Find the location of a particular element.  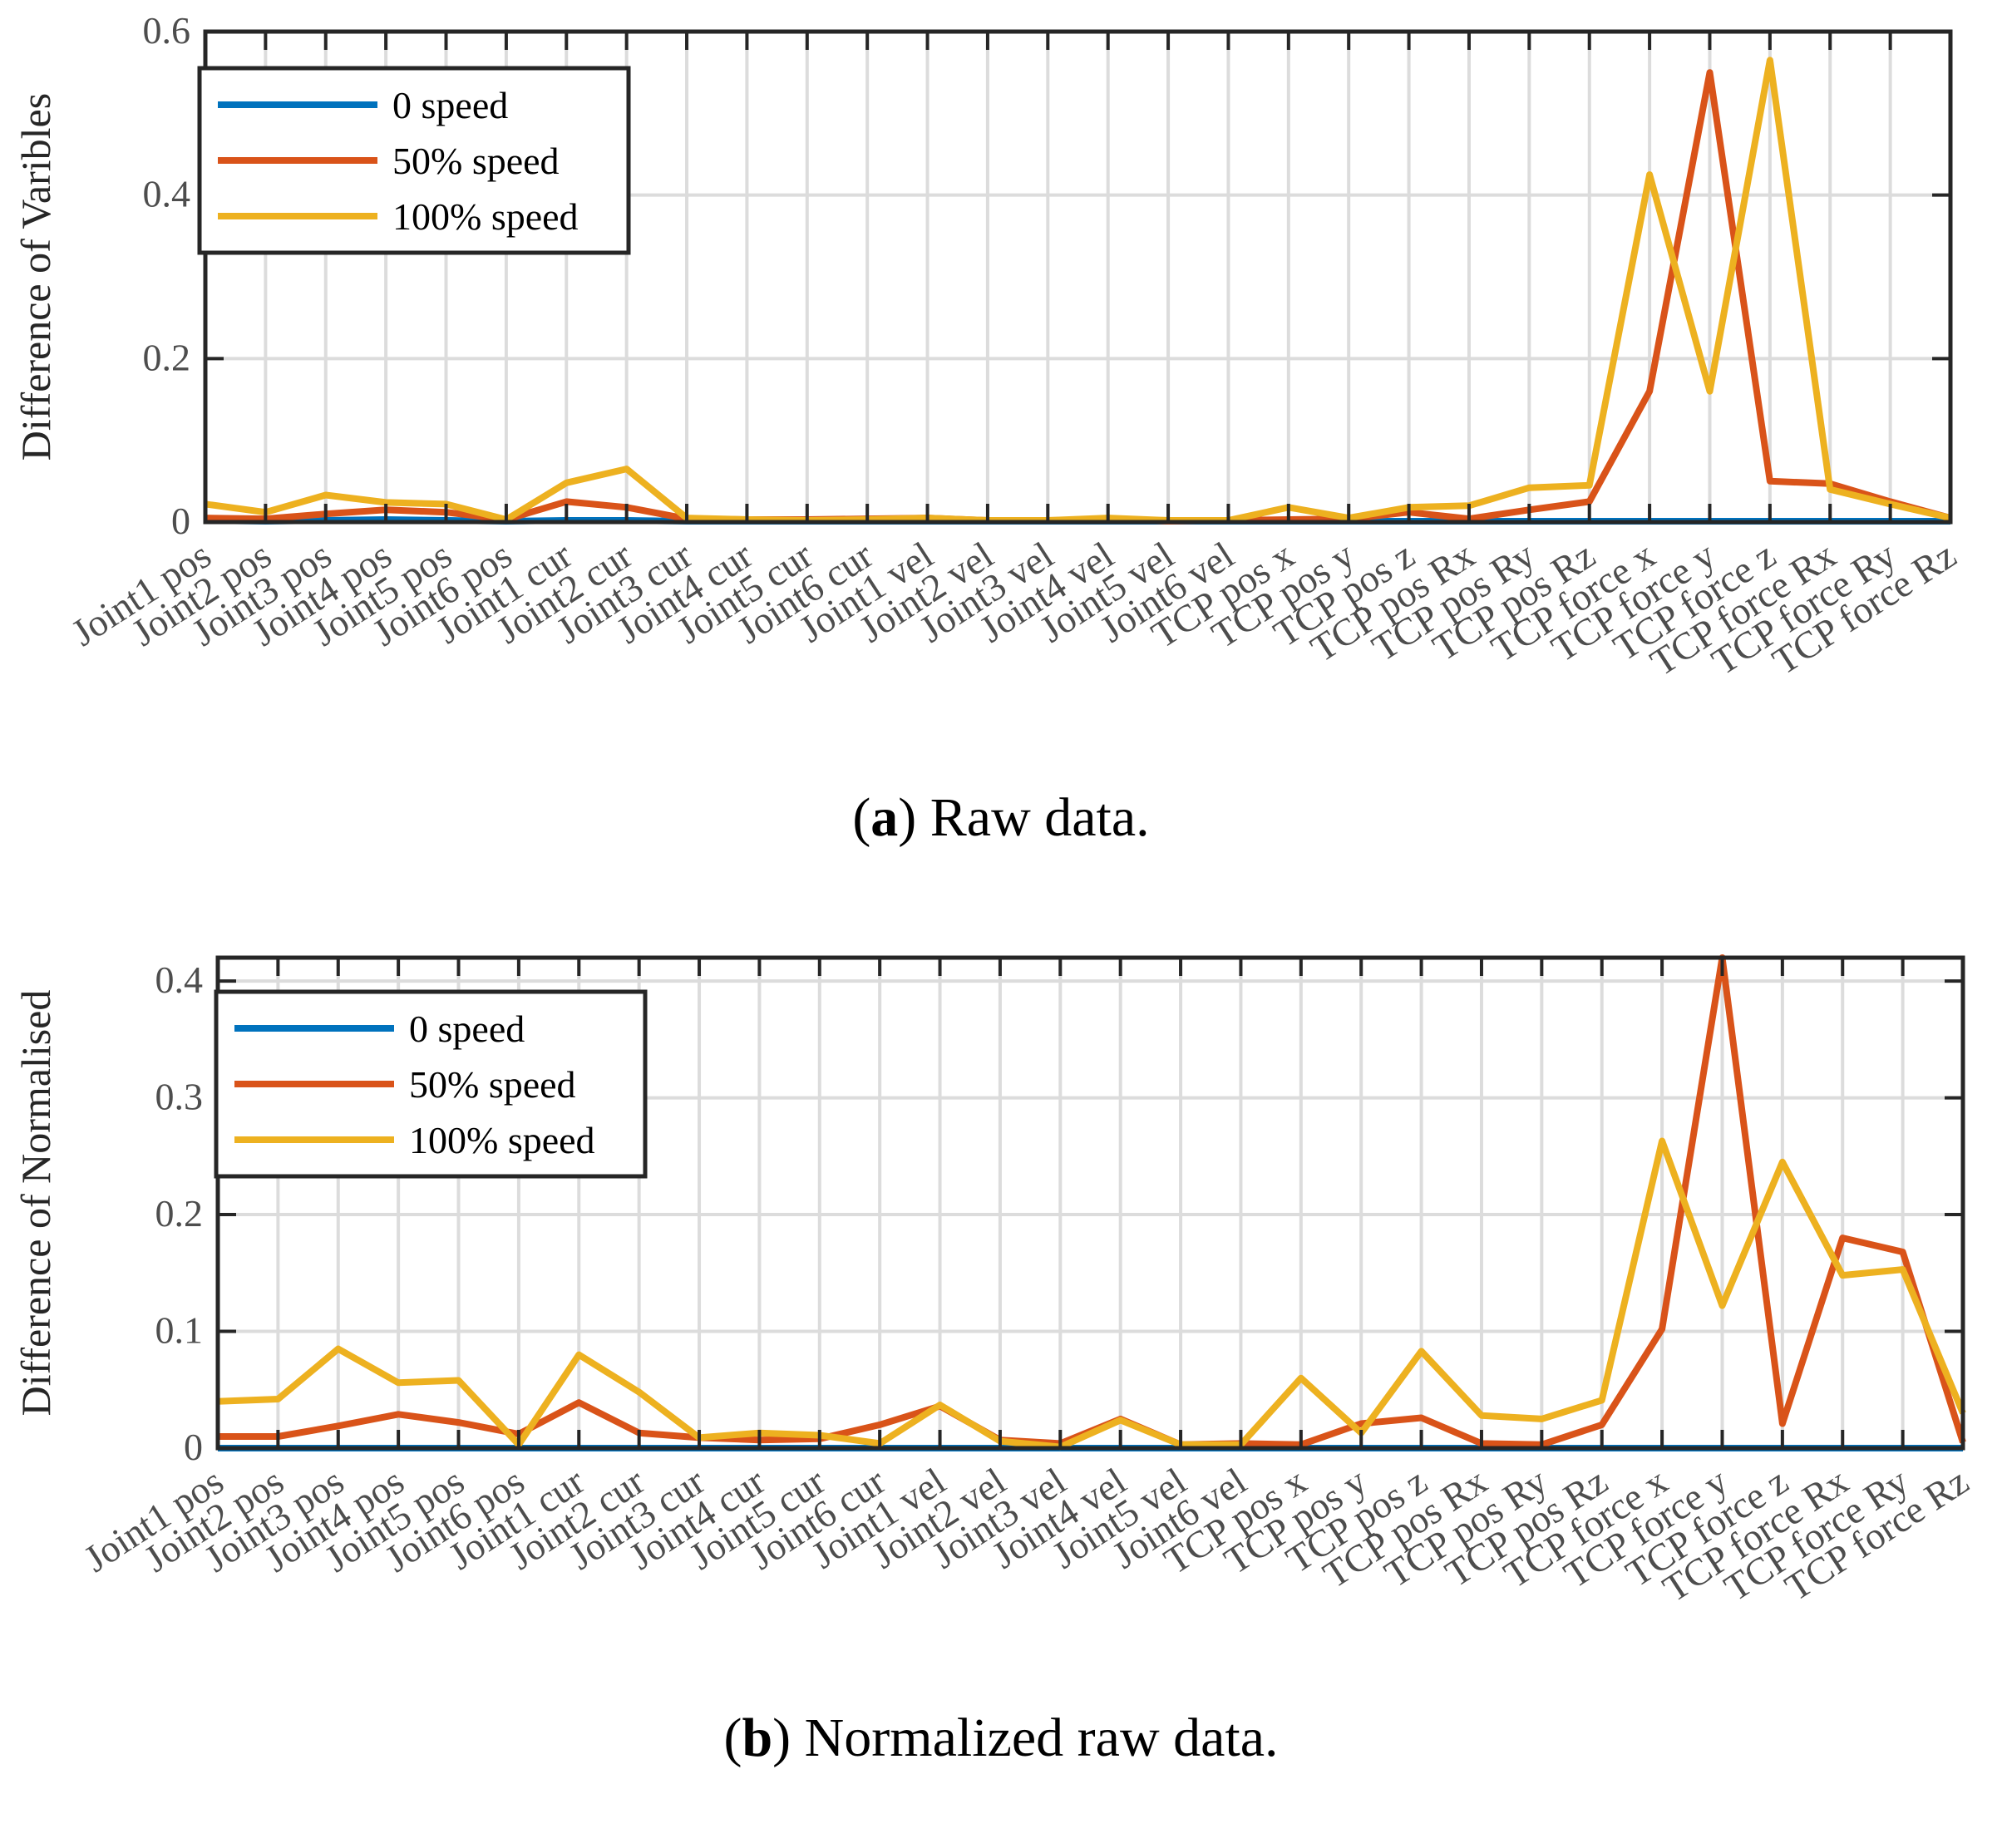

y-tick-labels: 0 0.1 0.2 0.3 0.4 is located at coordinates (179, 1213).